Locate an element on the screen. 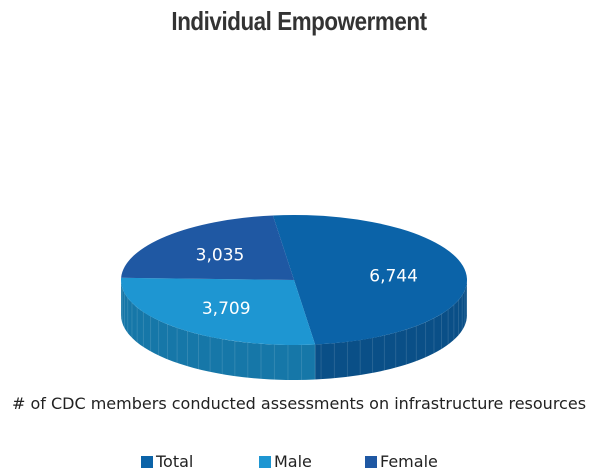  legend-swatch-male is located at coordinates (265, 461).